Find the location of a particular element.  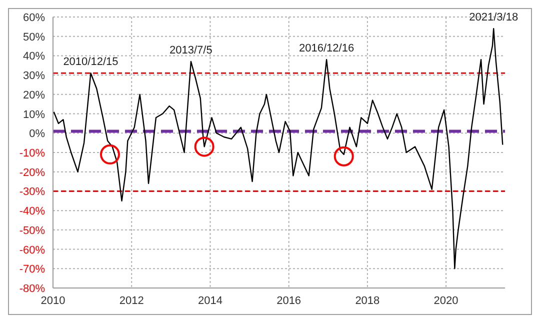

y-tick-label: -80% is located at coordinates (32, 289).